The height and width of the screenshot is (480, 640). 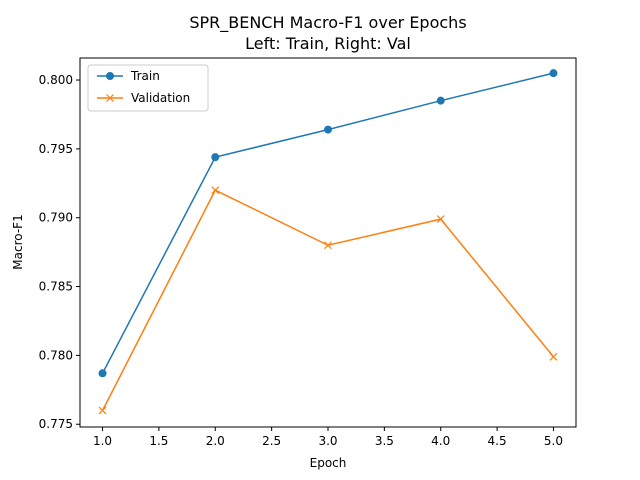 I want to click on legend-validation-marker, so click(x=110, y=98).